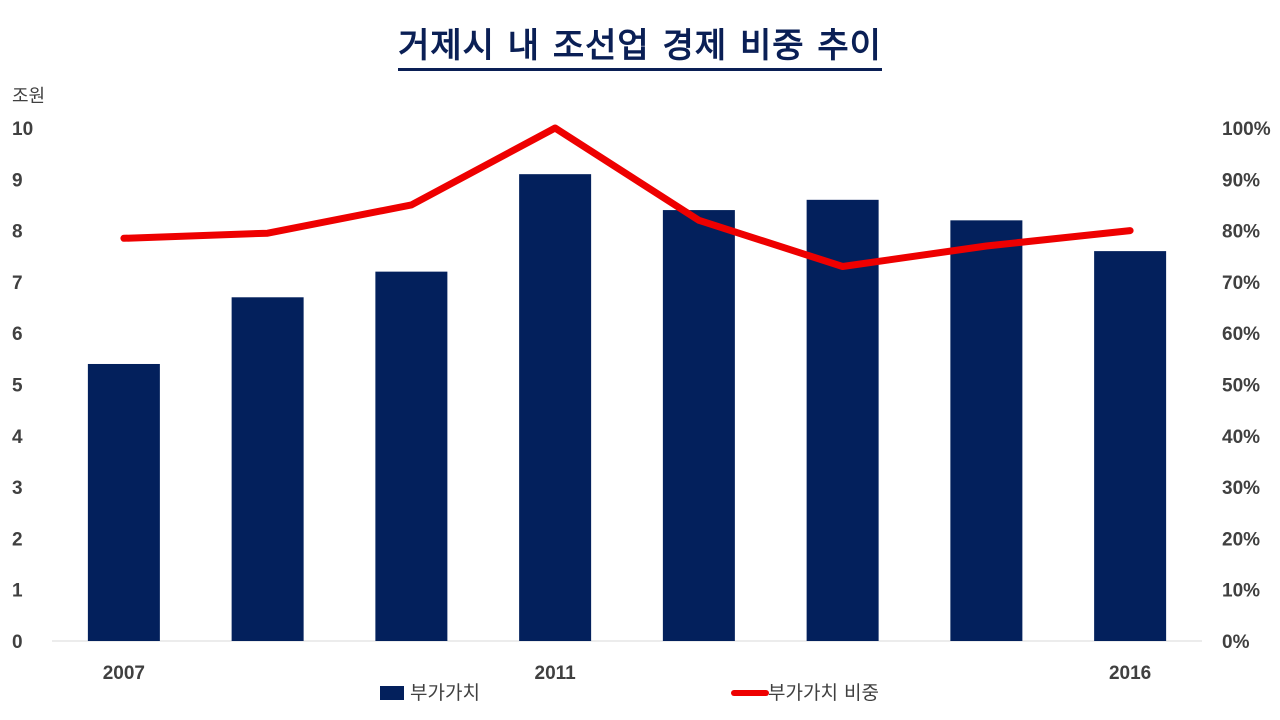 The image size is (1280, 720). Describe the element at coordinates (22, 129) in the screenshot. I see `y-tick-label: 10` at that location.